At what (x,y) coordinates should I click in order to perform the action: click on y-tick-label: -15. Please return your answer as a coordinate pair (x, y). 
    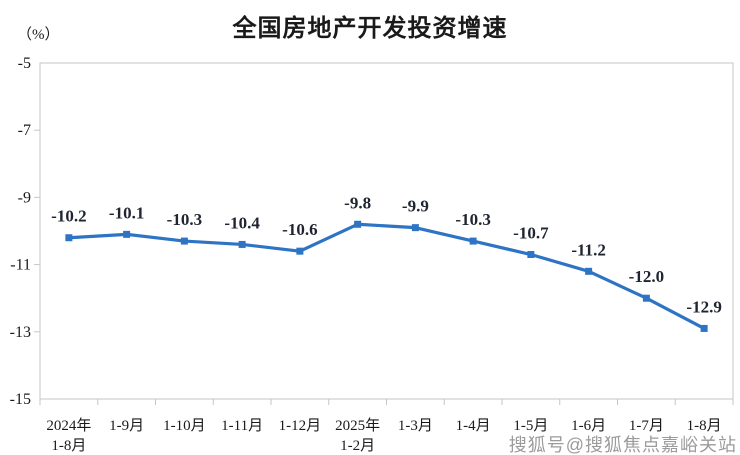
    Looking at the image, I should click on (20, 399).